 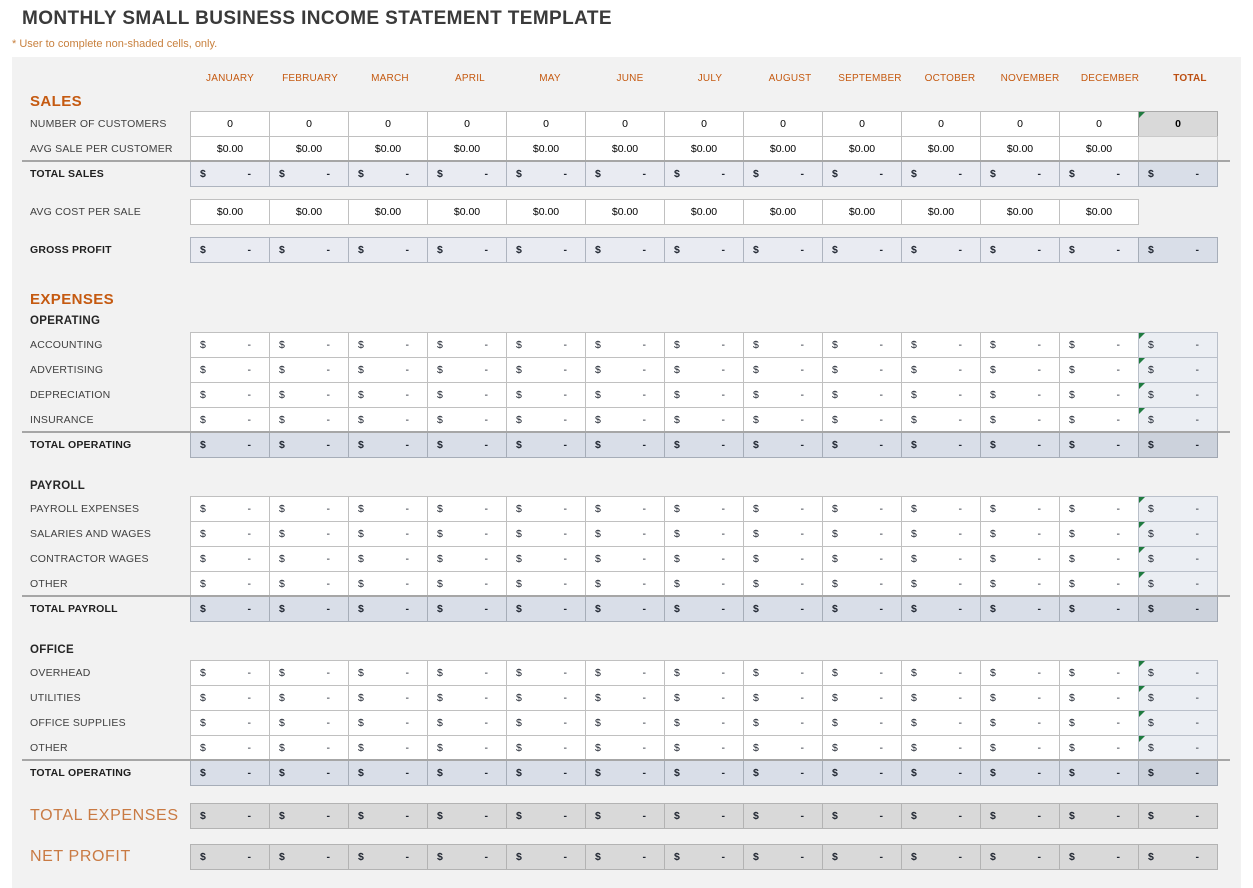 I want to click on cell-depreciation-december: $ -, so click(x=1099, y=395).